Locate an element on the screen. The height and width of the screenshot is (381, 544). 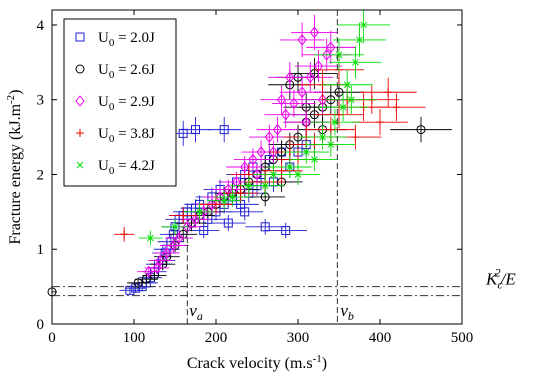
y-tick-label: 3 is located at coordinates (41, 101).